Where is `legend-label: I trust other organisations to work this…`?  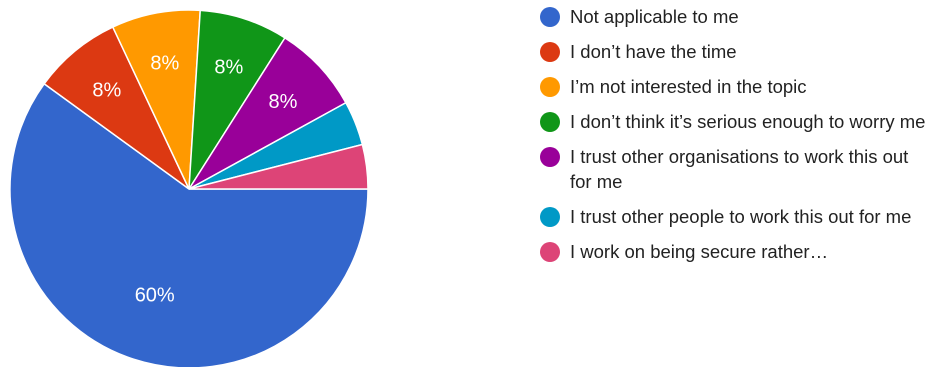 legend-label: I trust other organisations to work this… is located at coordinates (739, 169).